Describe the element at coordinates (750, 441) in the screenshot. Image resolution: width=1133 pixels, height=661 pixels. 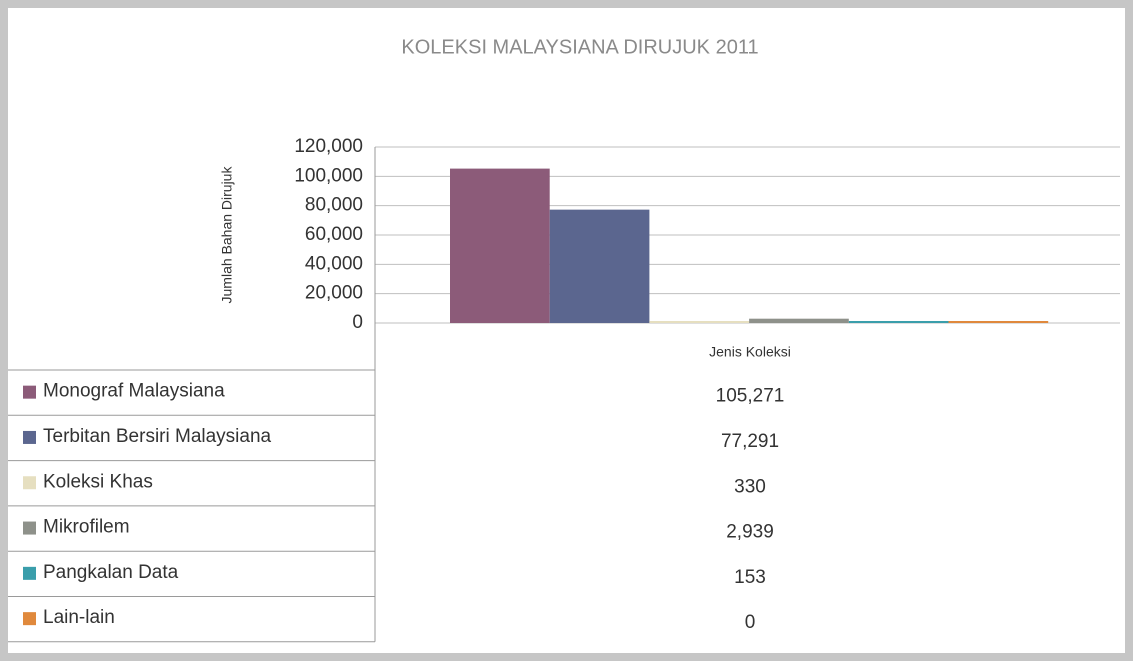
I see `data-table-value: 77,291` at that location.